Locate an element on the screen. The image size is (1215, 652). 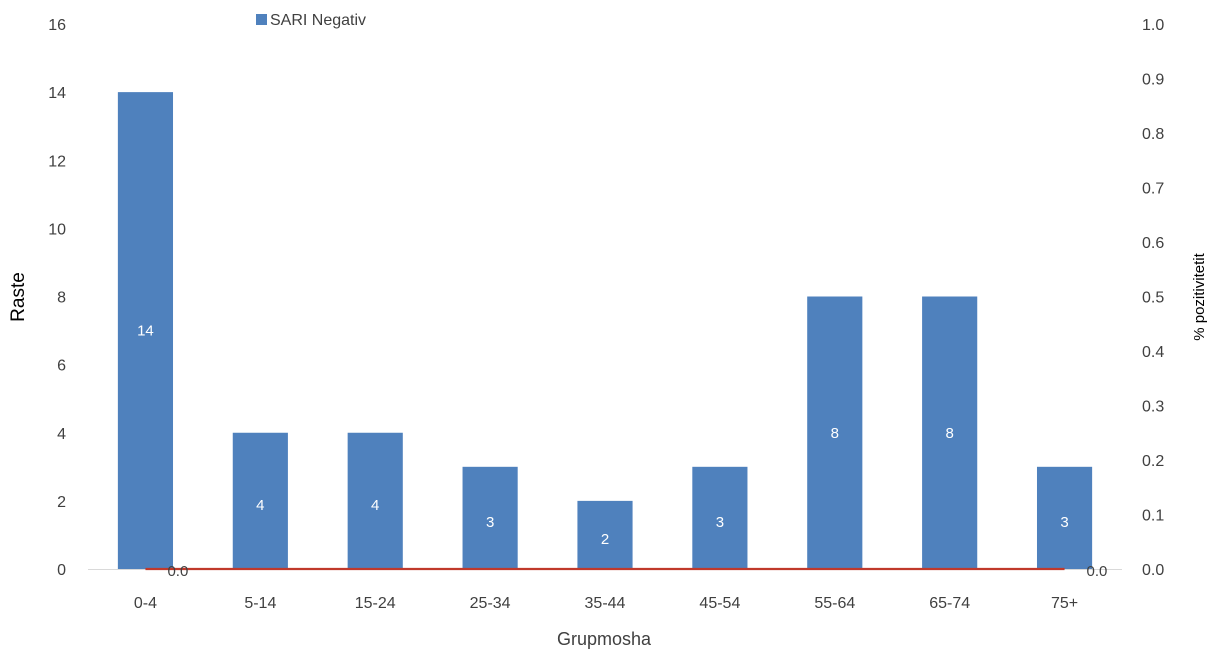
legend-label: SARI Negativ is located at coordinates (318, 20).